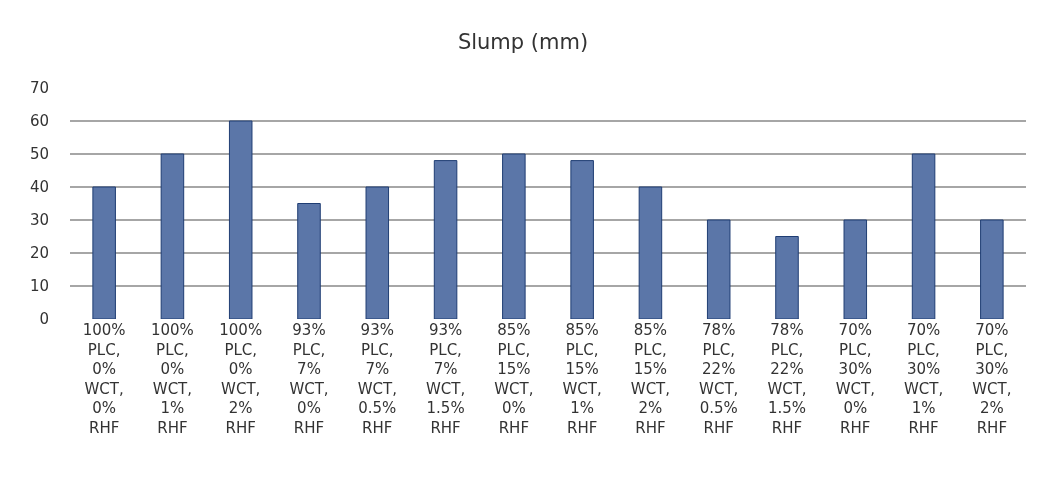  What do you see at coordinates (787, 379) in the screenshot?
I see `x-tick-label: 78% PLC, 22% WCT, 1.5% RHF` at bounding box center [787, 379].